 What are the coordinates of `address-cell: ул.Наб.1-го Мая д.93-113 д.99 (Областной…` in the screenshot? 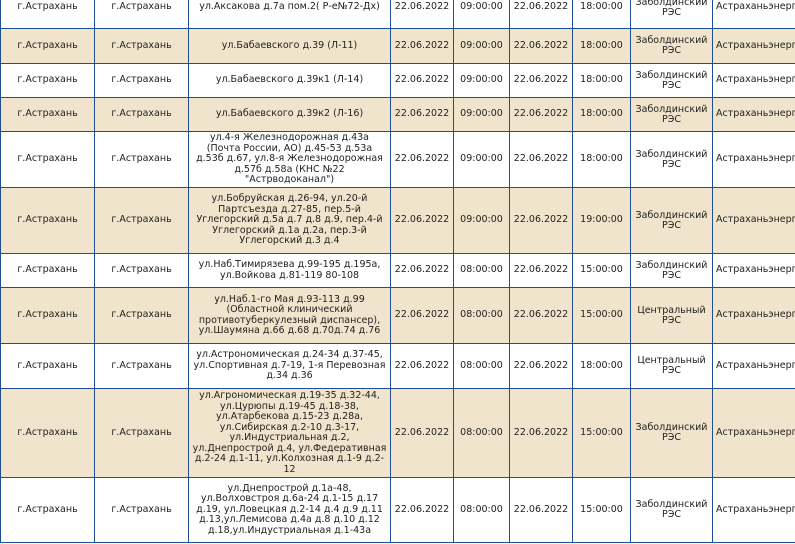 It's located at (289, 315).